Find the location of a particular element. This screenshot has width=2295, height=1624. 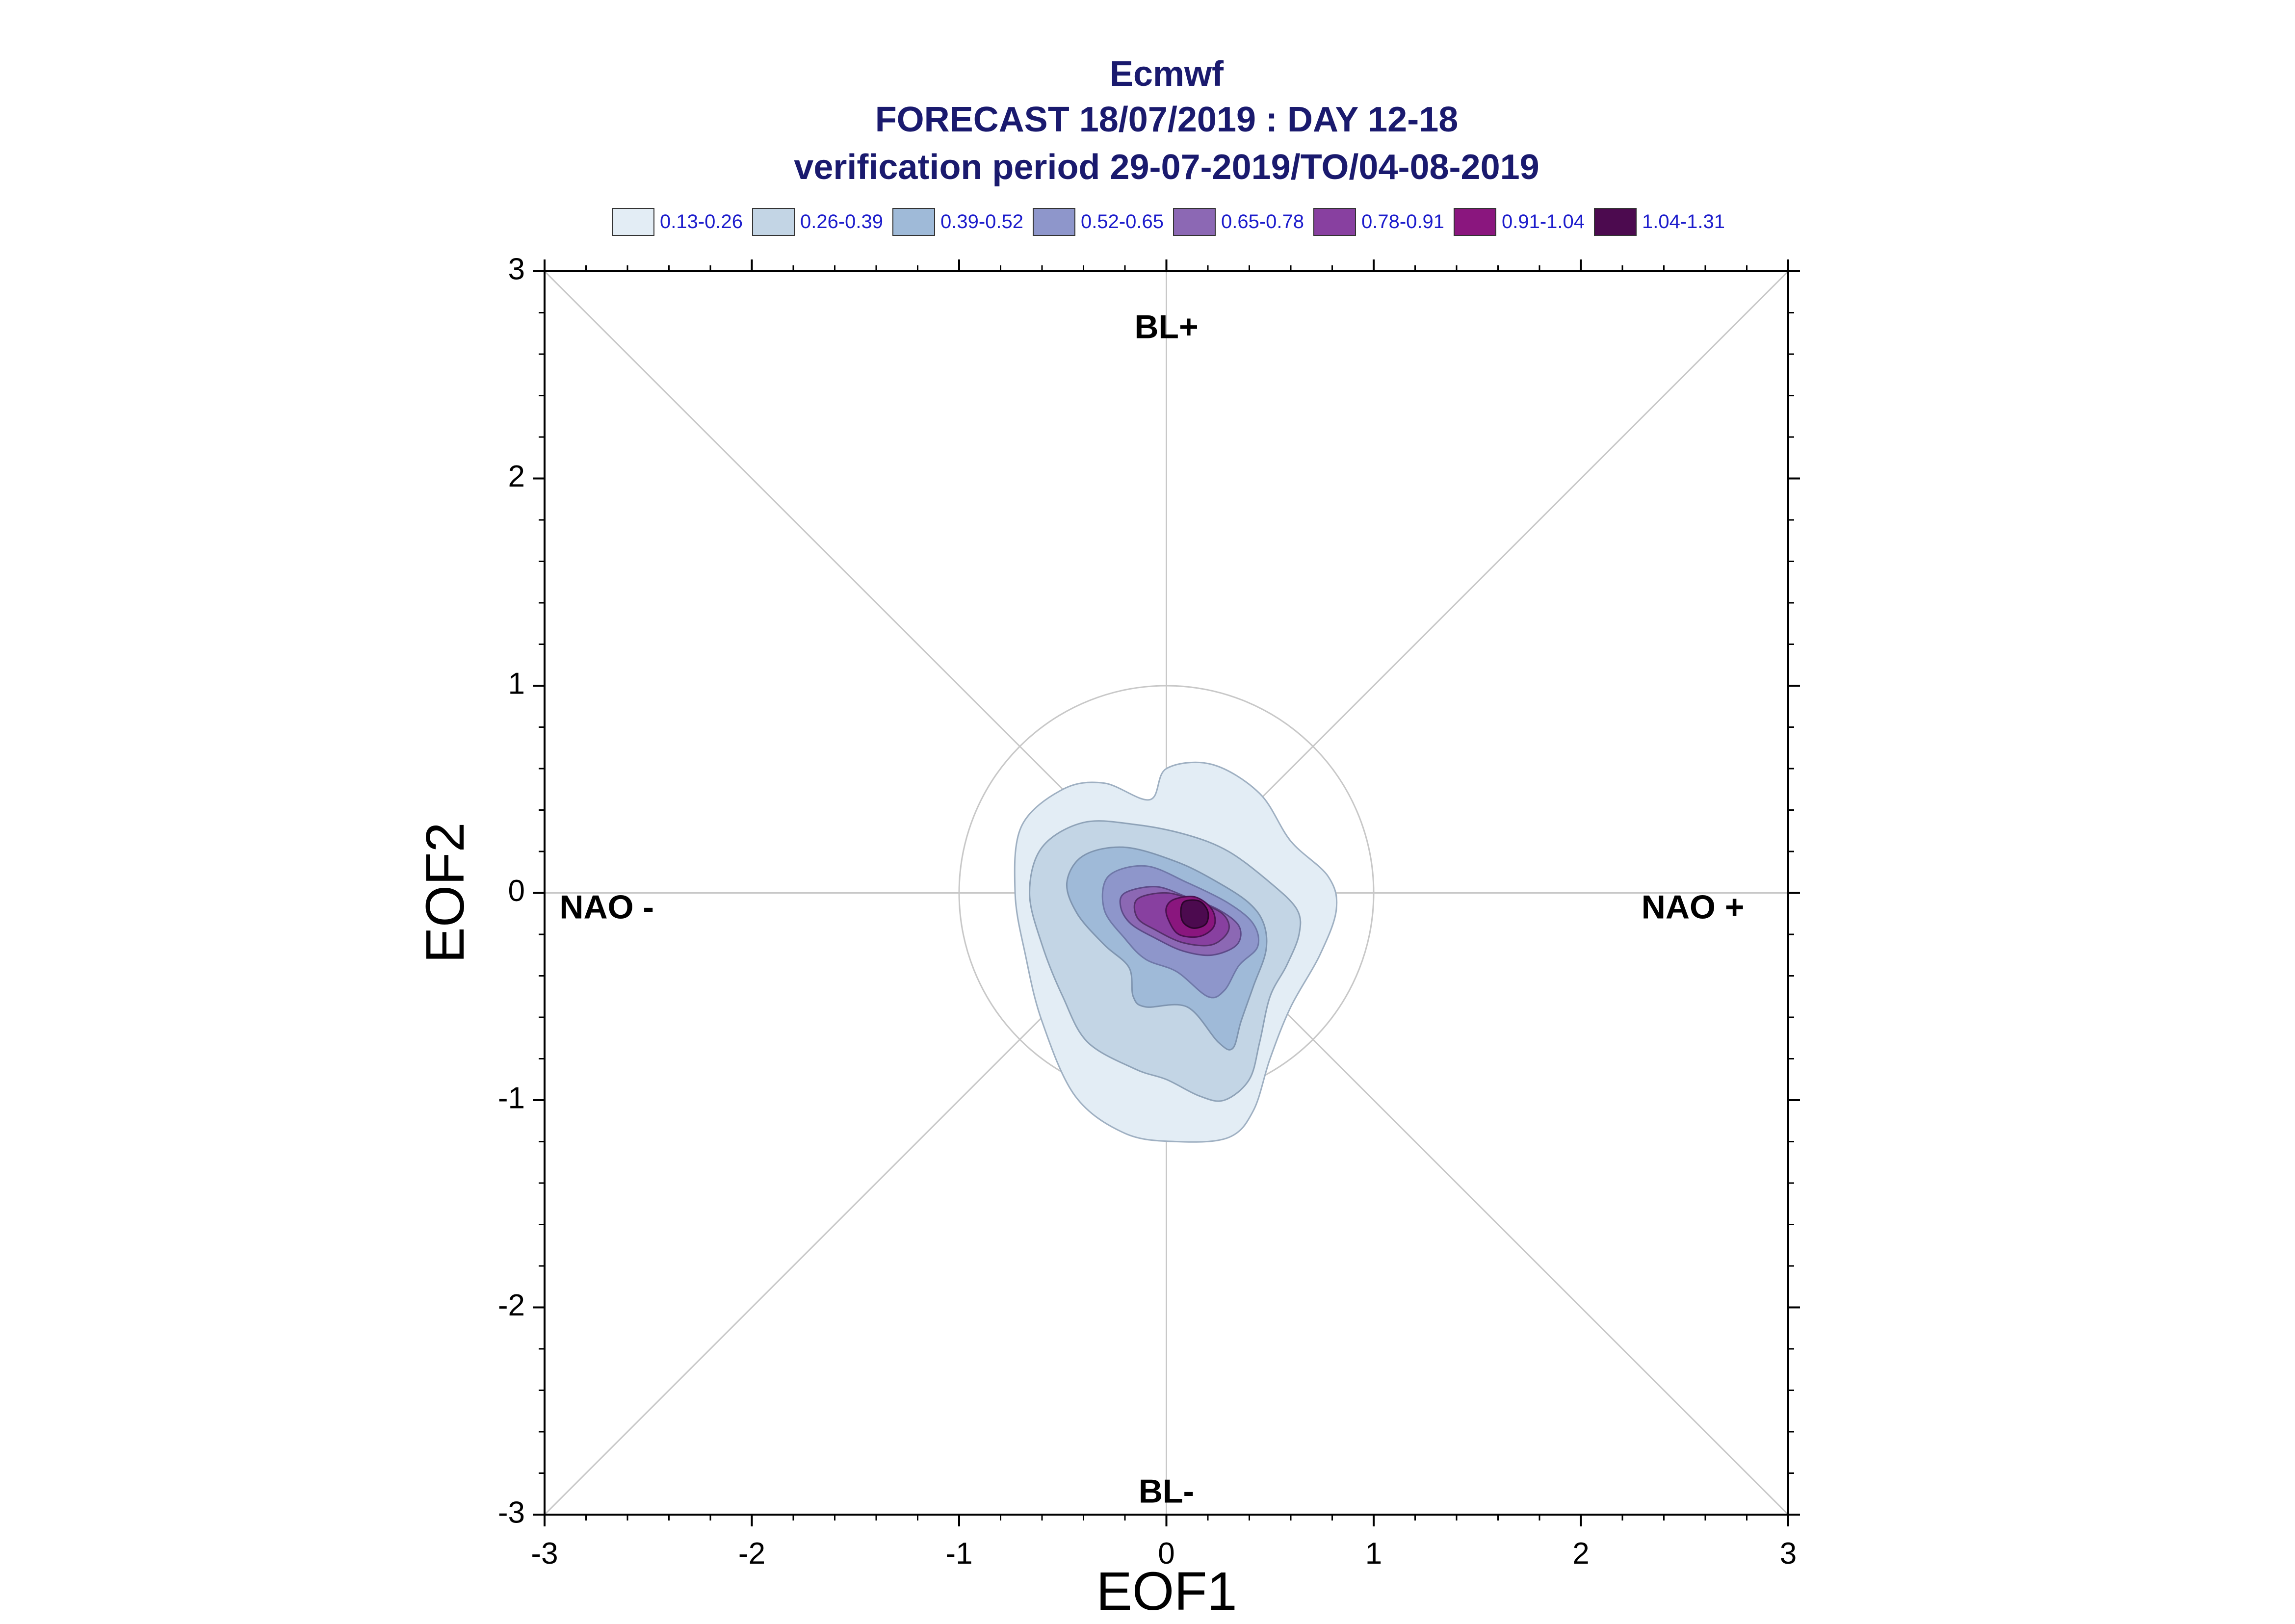

regime-label: BL+ is located at coordinates (1166, 326).